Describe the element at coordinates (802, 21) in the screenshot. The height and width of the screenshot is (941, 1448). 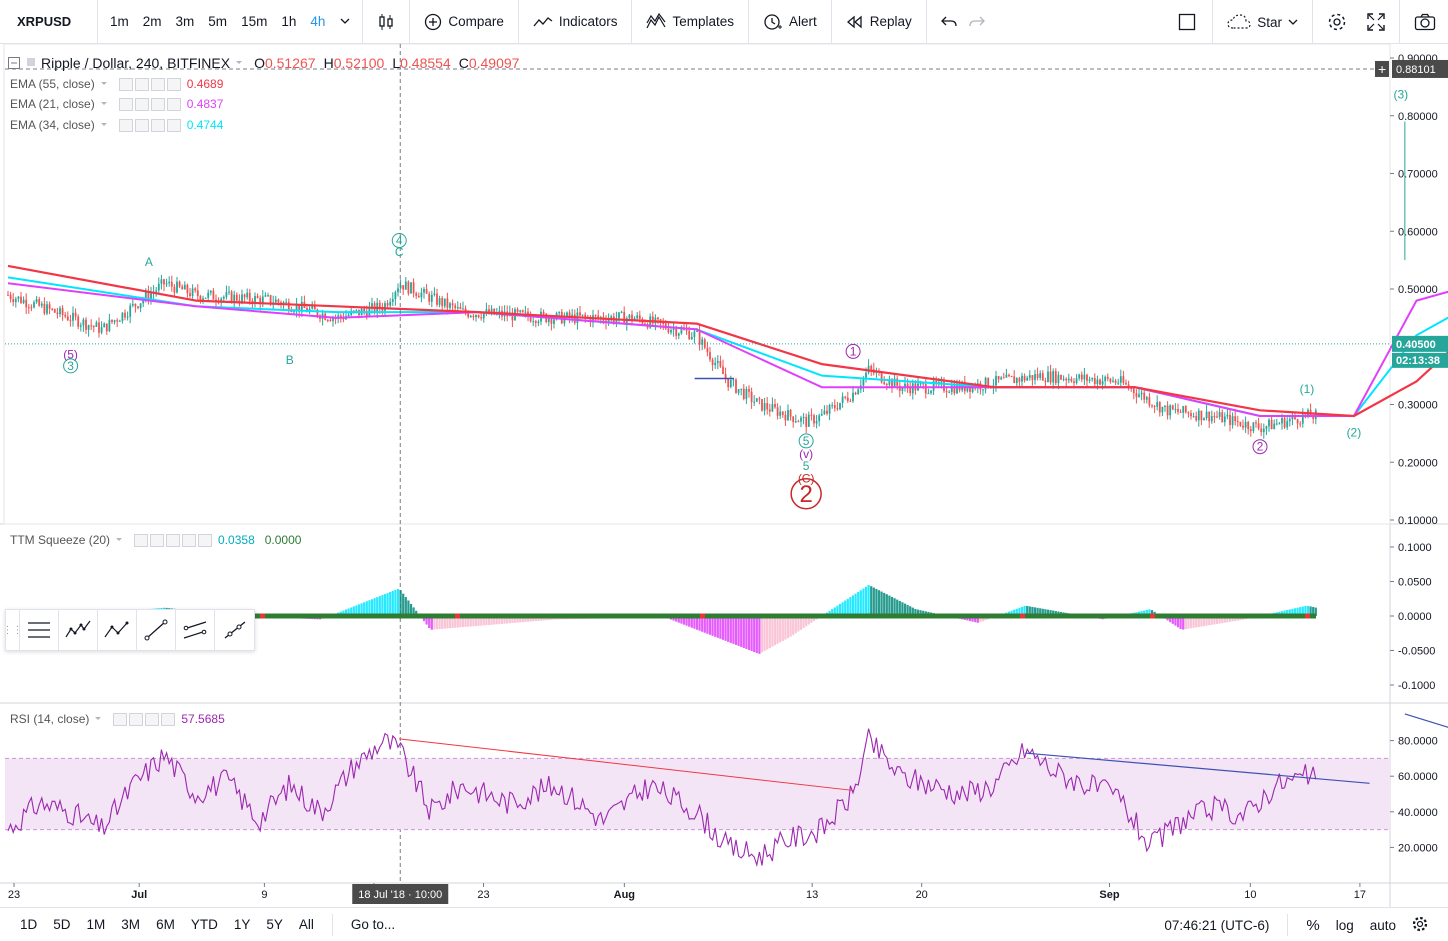
I see `alert-label: Alert` at that location.